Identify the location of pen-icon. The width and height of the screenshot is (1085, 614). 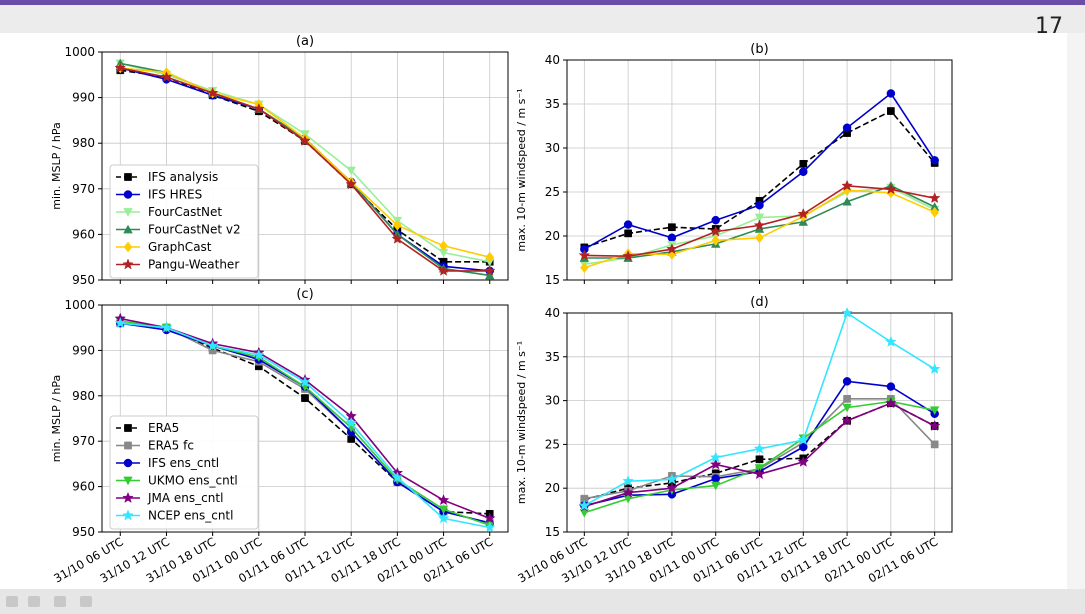
(34, 601).